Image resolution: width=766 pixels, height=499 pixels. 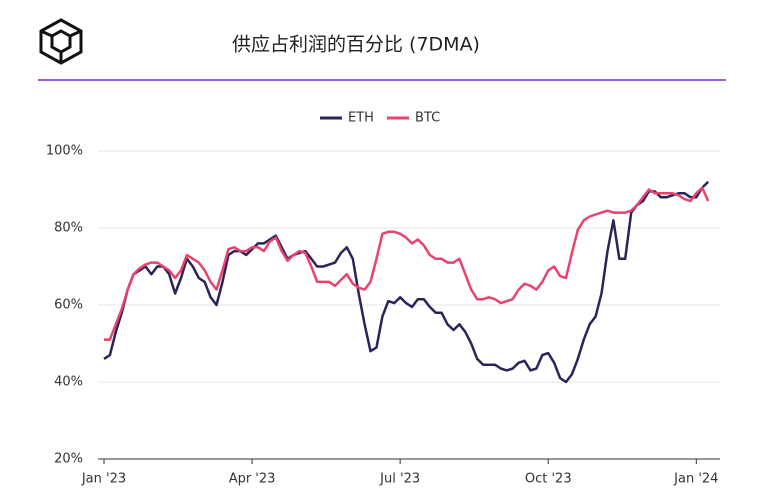 I want to click on legend-label: BTC, so click(x=427, y=118).